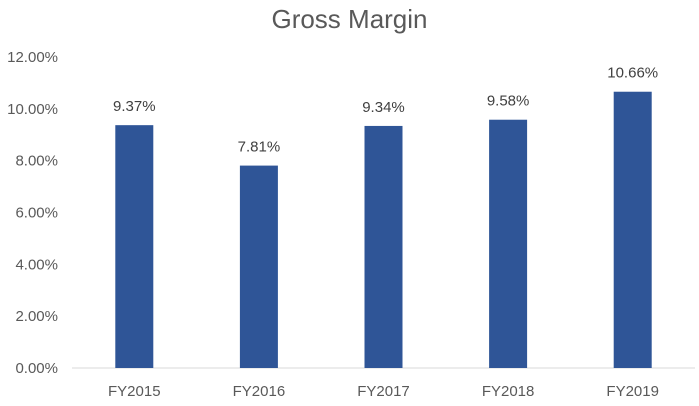 This screenshot has height=406, width=699. What do you see at coordinates (508, 391) in the screenshot?
I see `x-tick-label: FY2018` at bounding box center [508, 391].